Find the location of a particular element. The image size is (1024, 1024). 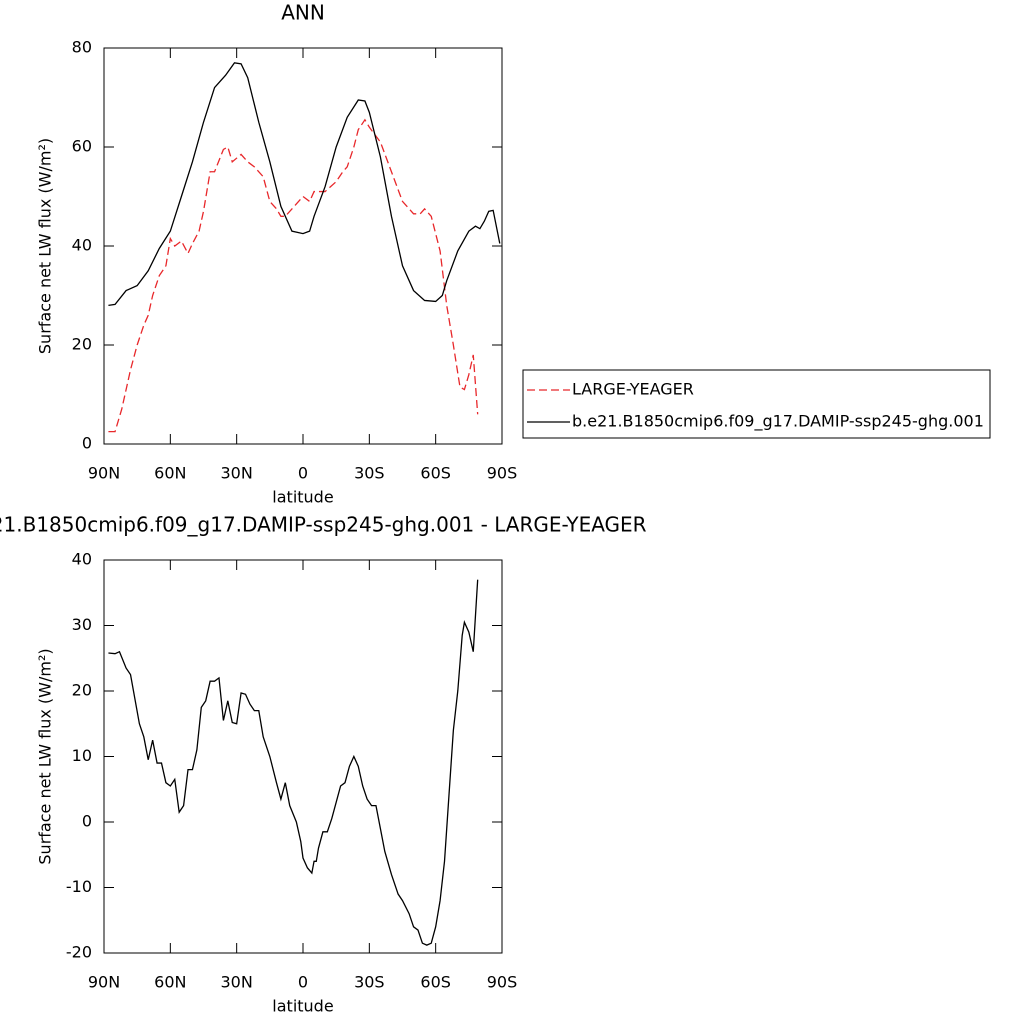

y-tick-label: 60 is located at coordinates (82, 146).